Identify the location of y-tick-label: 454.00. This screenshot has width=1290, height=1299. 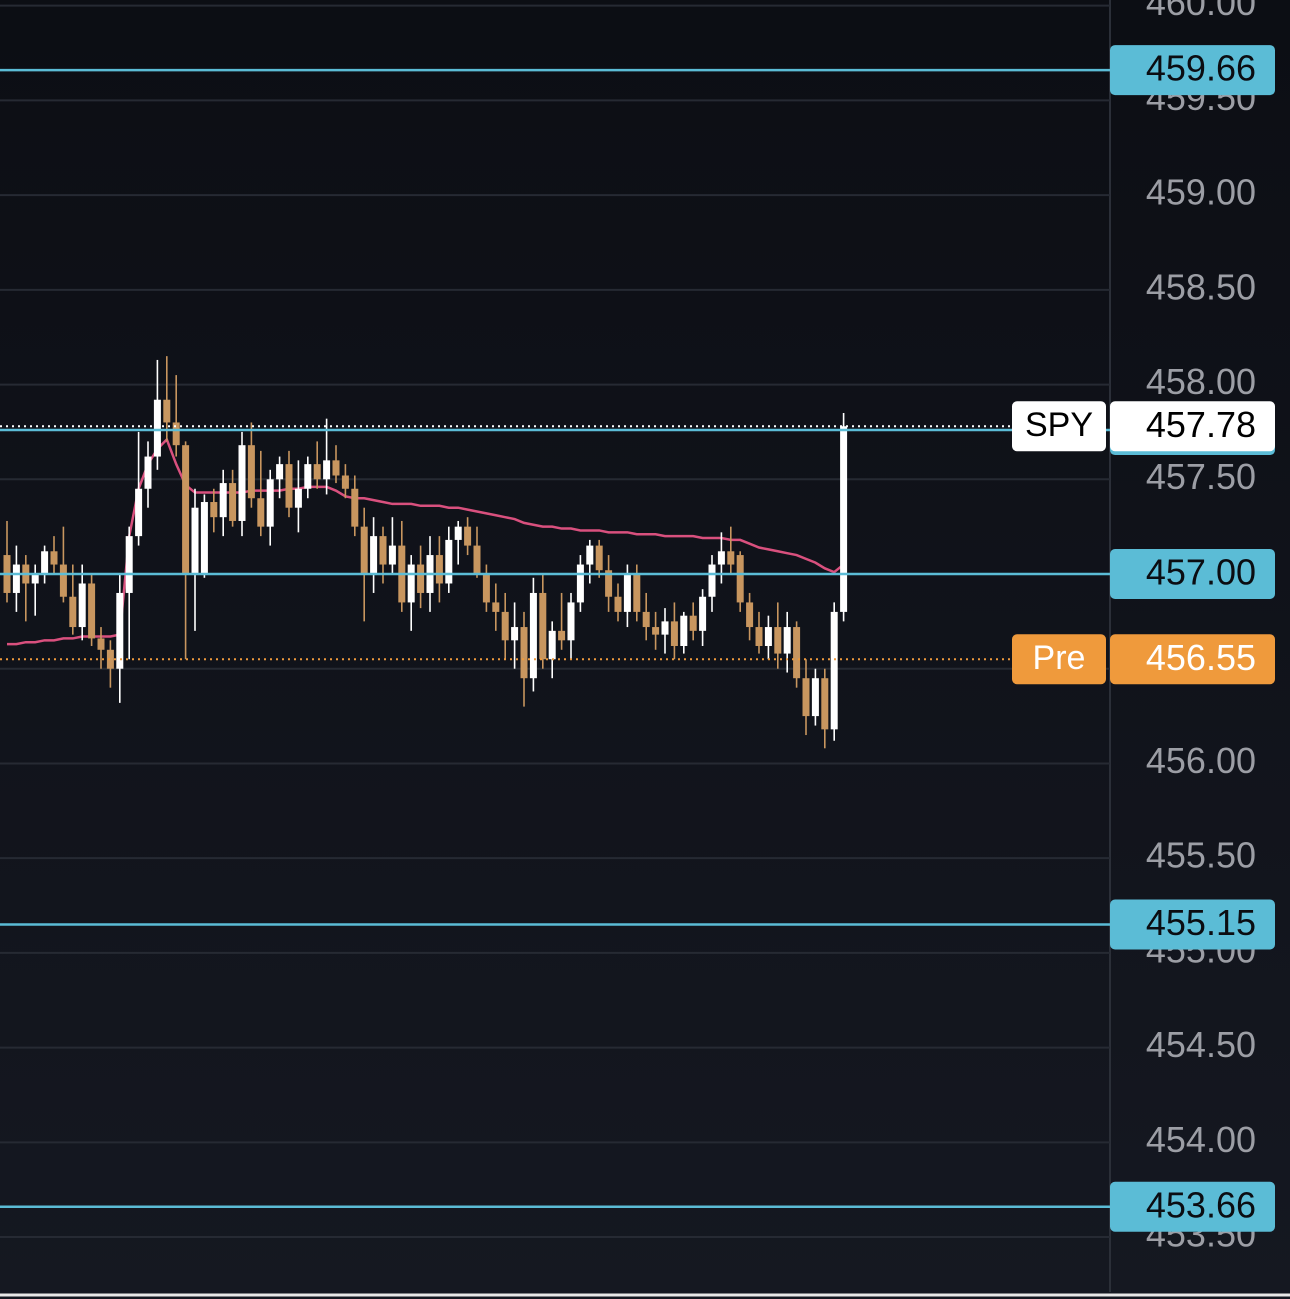
(1201, 1139).